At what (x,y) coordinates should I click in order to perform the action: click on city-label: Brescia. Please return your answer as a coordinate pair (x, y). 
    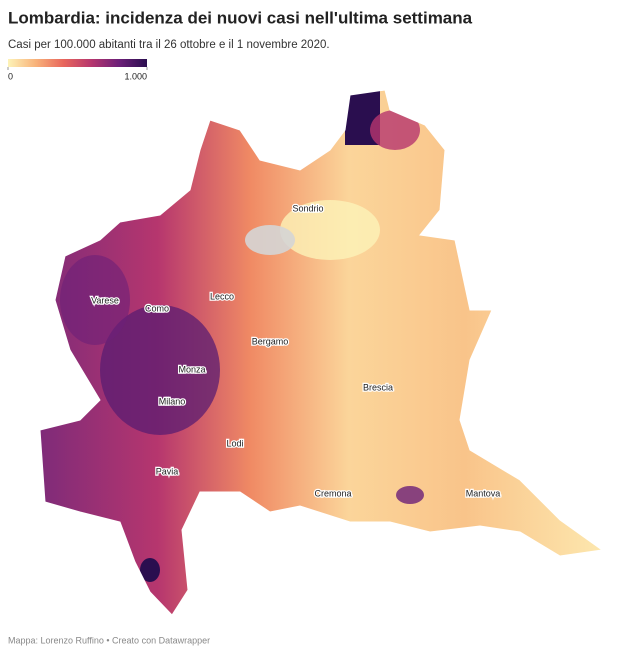
    Looking at the image, I should click on (378, 387).